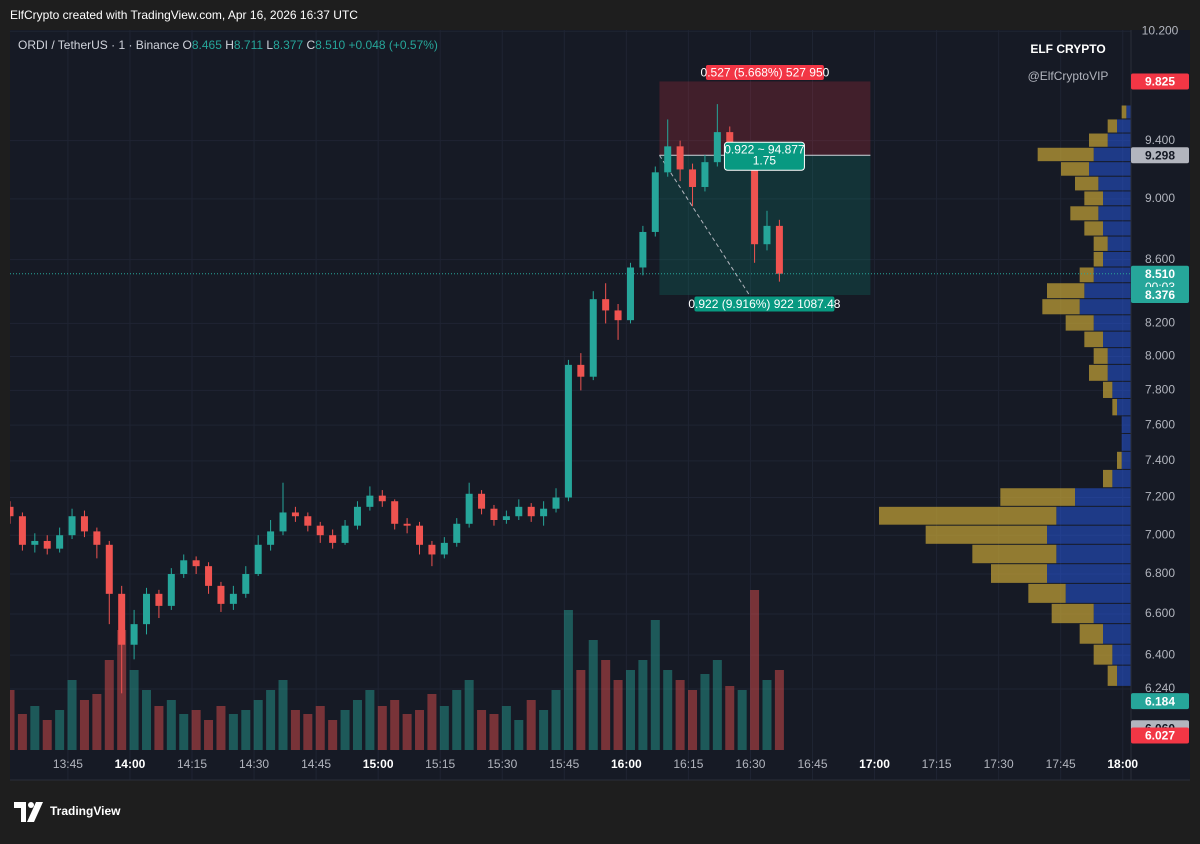  I want to click on y-tick-label: 7.600, so click(1160, 424).